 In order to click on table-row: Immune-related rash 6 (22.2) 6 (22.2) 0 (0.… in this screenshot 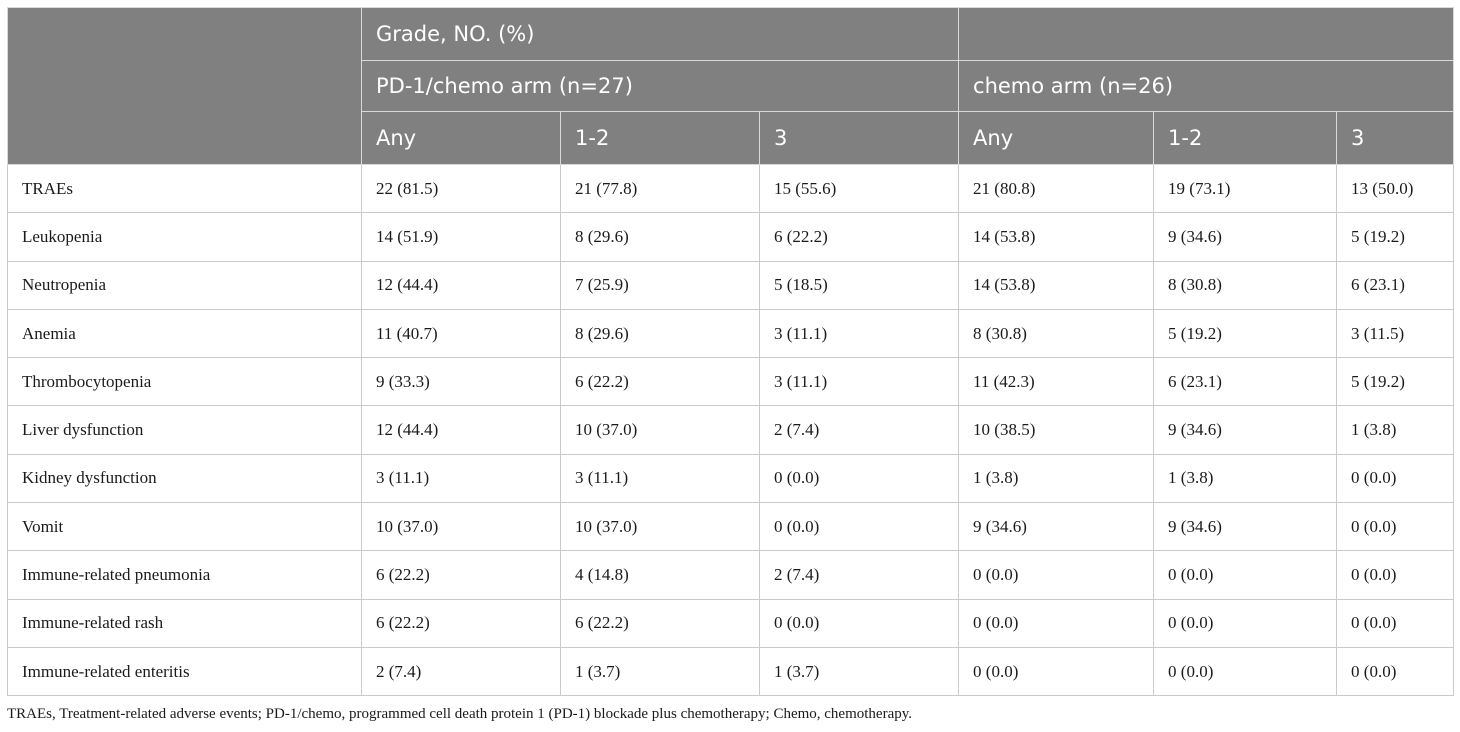, I will do `click(731, 623)`.